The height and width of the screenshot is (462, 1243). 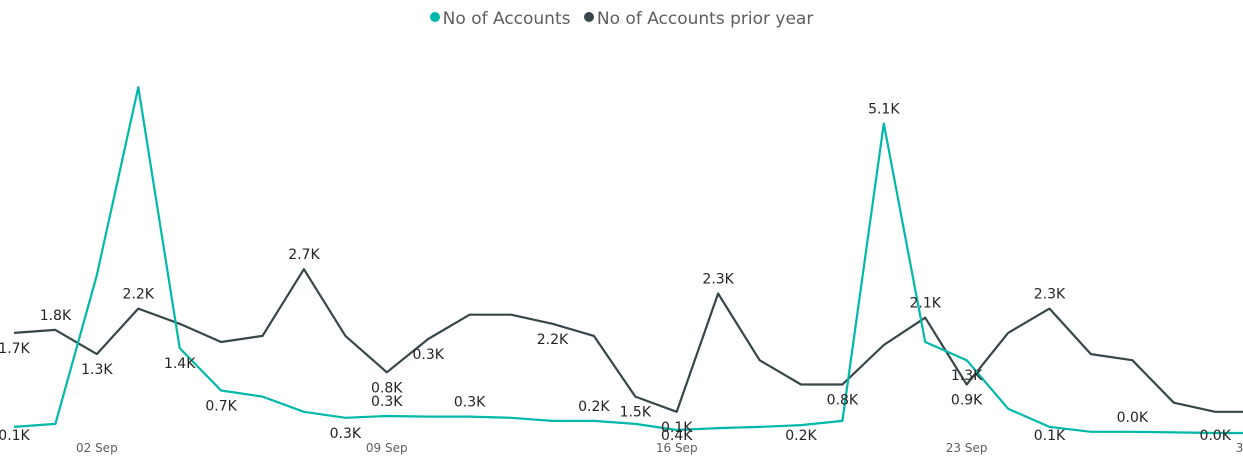 I want to click on legend-label-series-2: No of Accounts prior year, so click(x=705, y=19).